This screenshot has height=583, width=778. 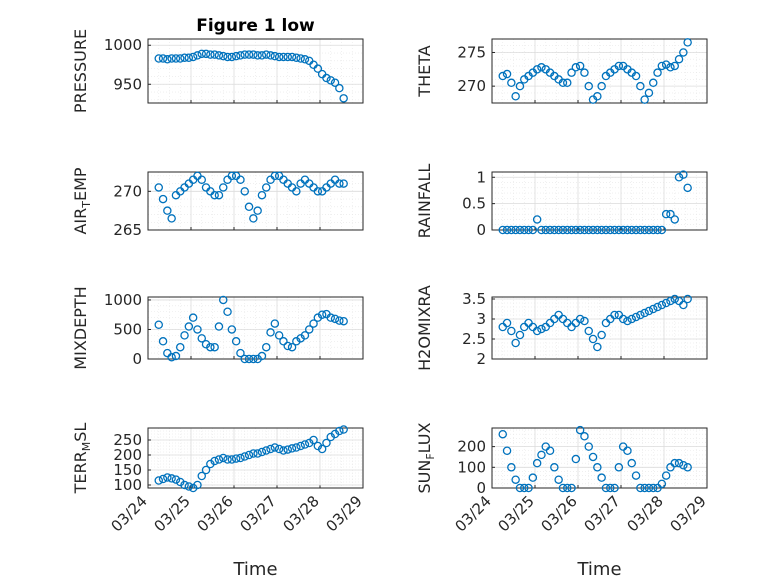 What do you see at coordinates (481, 177) in the screenshot?
I see `y-tick-label: 1` at bounding box center [481, 177].